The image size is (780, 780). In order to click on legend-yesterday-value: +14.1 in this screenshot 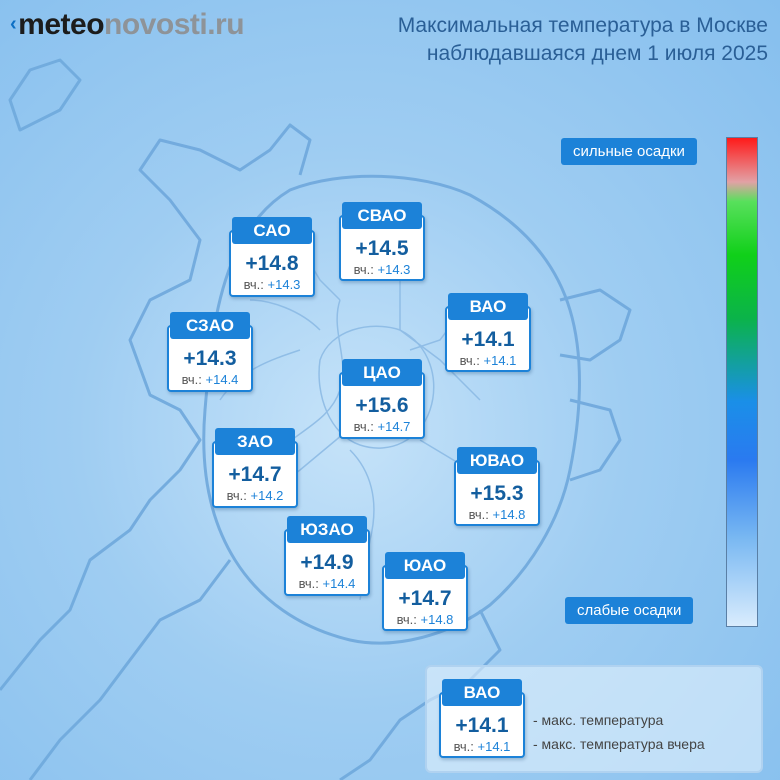, I will do `click(494, 746)`.